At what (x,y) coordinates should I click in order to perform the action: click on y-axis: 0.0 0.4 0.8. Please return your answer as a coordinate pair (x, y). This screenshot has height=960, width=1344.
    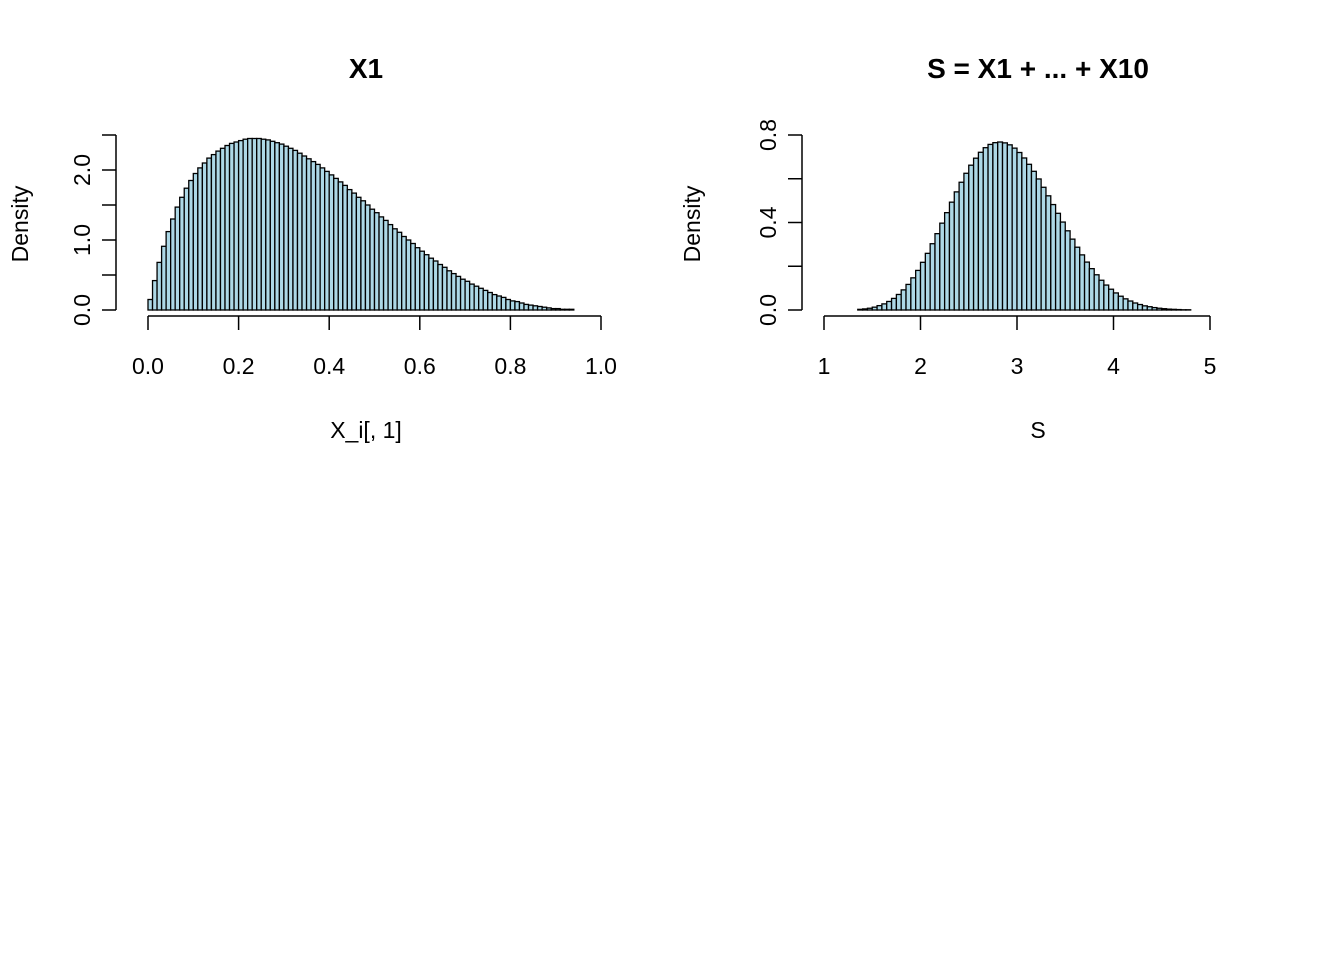
    Looking at the image, I should click on (779, 222).